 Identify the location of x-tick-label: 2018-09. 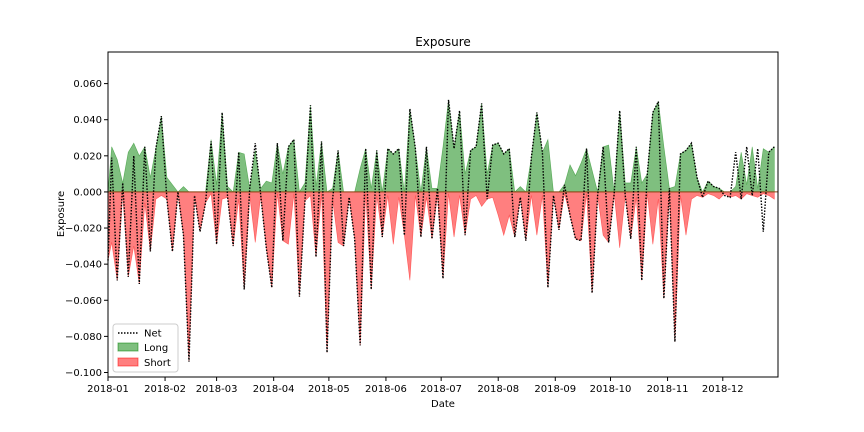
(555, 389).